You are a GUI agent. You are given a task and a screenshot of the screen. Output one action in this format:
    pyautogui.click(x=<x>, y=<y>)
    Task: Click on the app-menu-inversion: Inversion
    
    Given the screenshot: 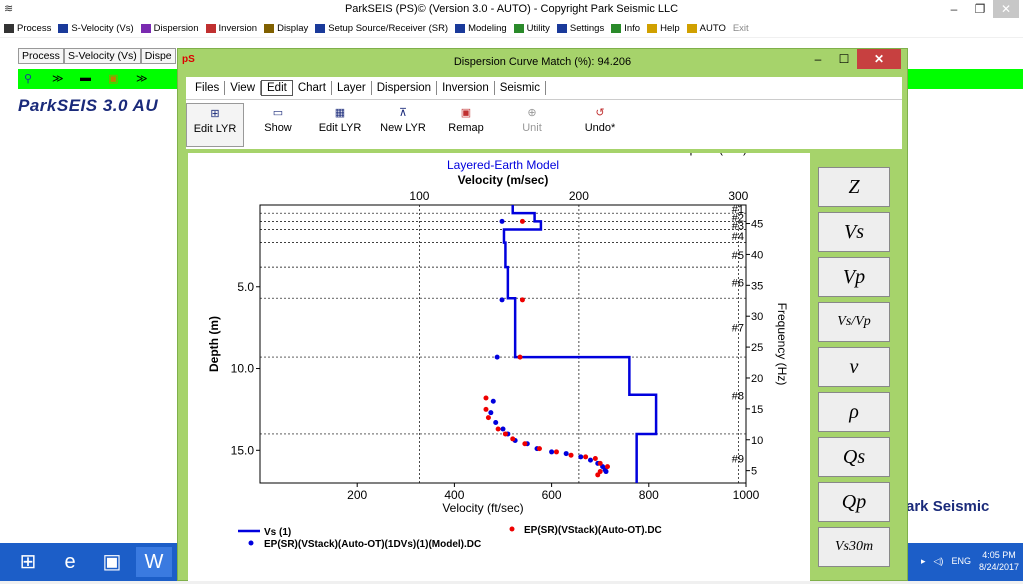 What is the action you would take?
    pyautogui.click(x=231, y=28)
    